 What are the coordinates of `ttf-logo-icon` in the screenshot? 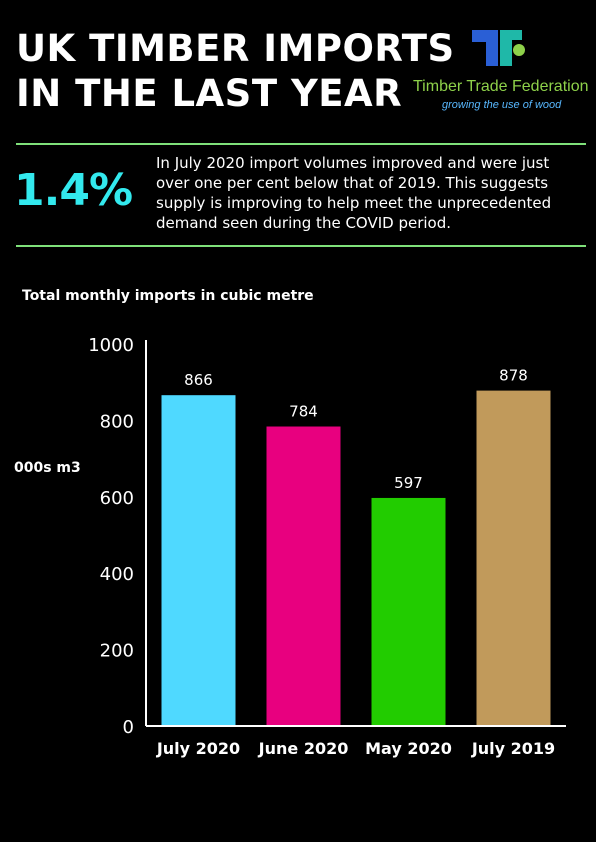 It's located at (498, 48).